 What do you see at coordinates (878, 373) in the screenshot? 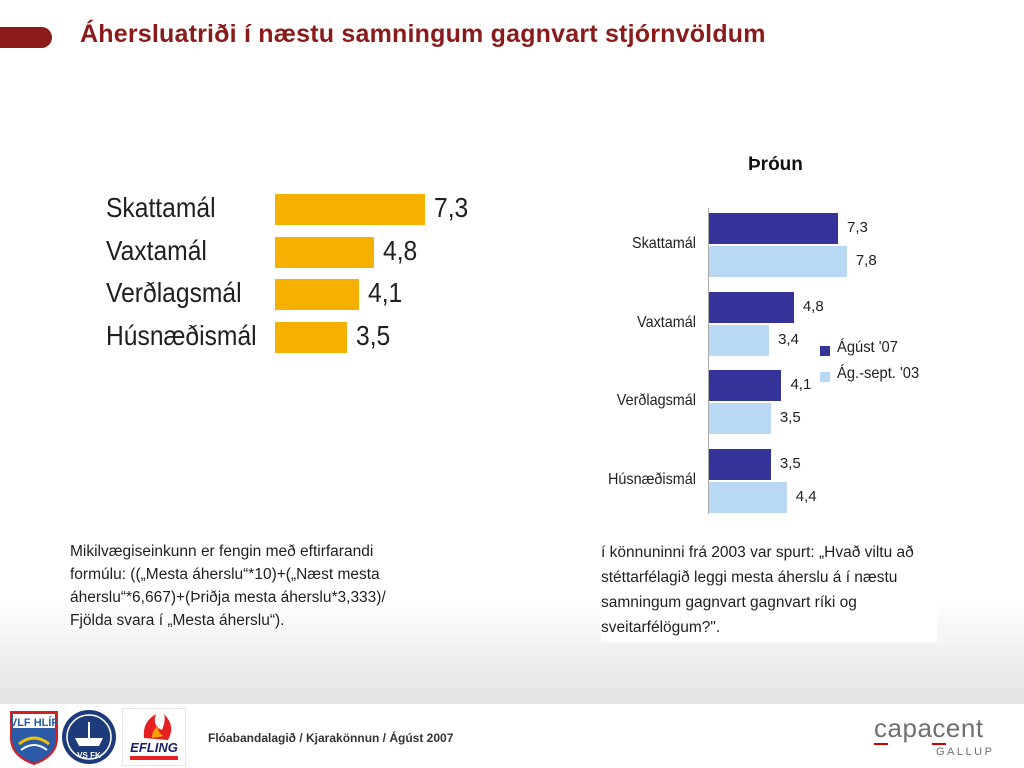
I see `legend-label: Ág.-sept. '03` at bounding box center [878, 373].